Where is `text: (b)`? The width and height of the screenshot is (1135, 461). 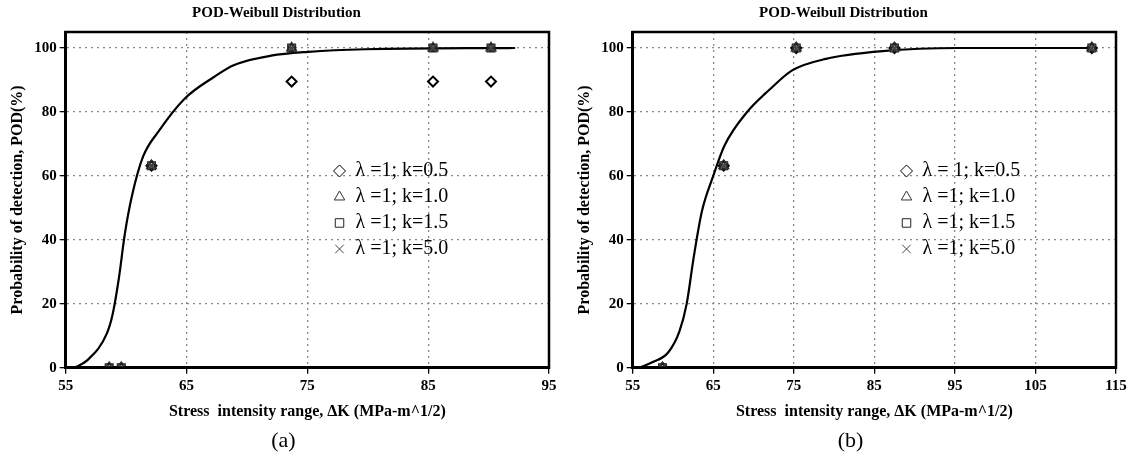
text: (b) is located at coordinates (850, 440).